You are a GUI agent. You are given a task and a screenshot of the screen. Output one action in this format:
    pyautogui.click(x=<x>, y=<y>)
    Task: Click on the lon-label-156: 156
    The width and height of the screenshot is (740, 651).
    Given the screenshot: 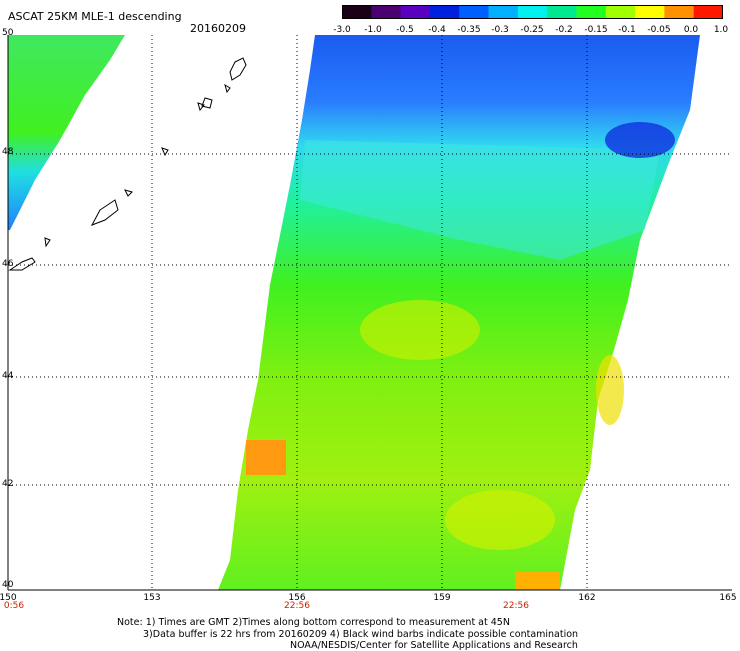 What is the action you would take?
    pyautogui.click(x=297, y=598)
    